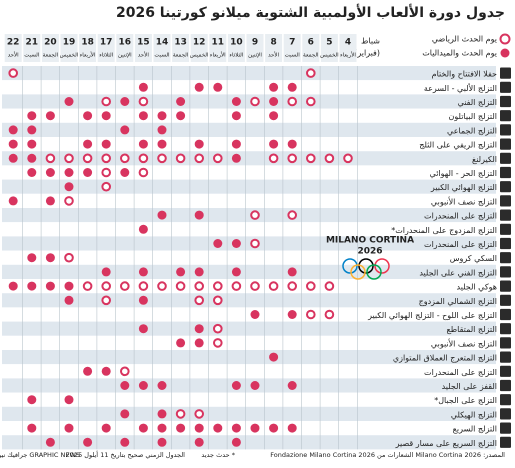 This screenshot has width=515, height=468. What do you see at coordinates (369, 252) in the screenshot?
I see `logo-year: 2026` at bounding box center [369, 252].